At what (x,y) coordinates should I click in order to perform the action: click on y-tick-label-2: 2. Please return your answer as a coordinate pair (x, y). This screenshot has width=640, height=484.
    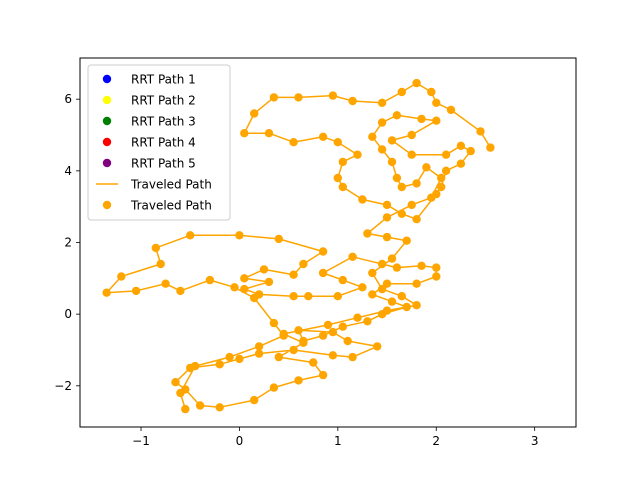
    Looking at the image, I should click on (68, 243).